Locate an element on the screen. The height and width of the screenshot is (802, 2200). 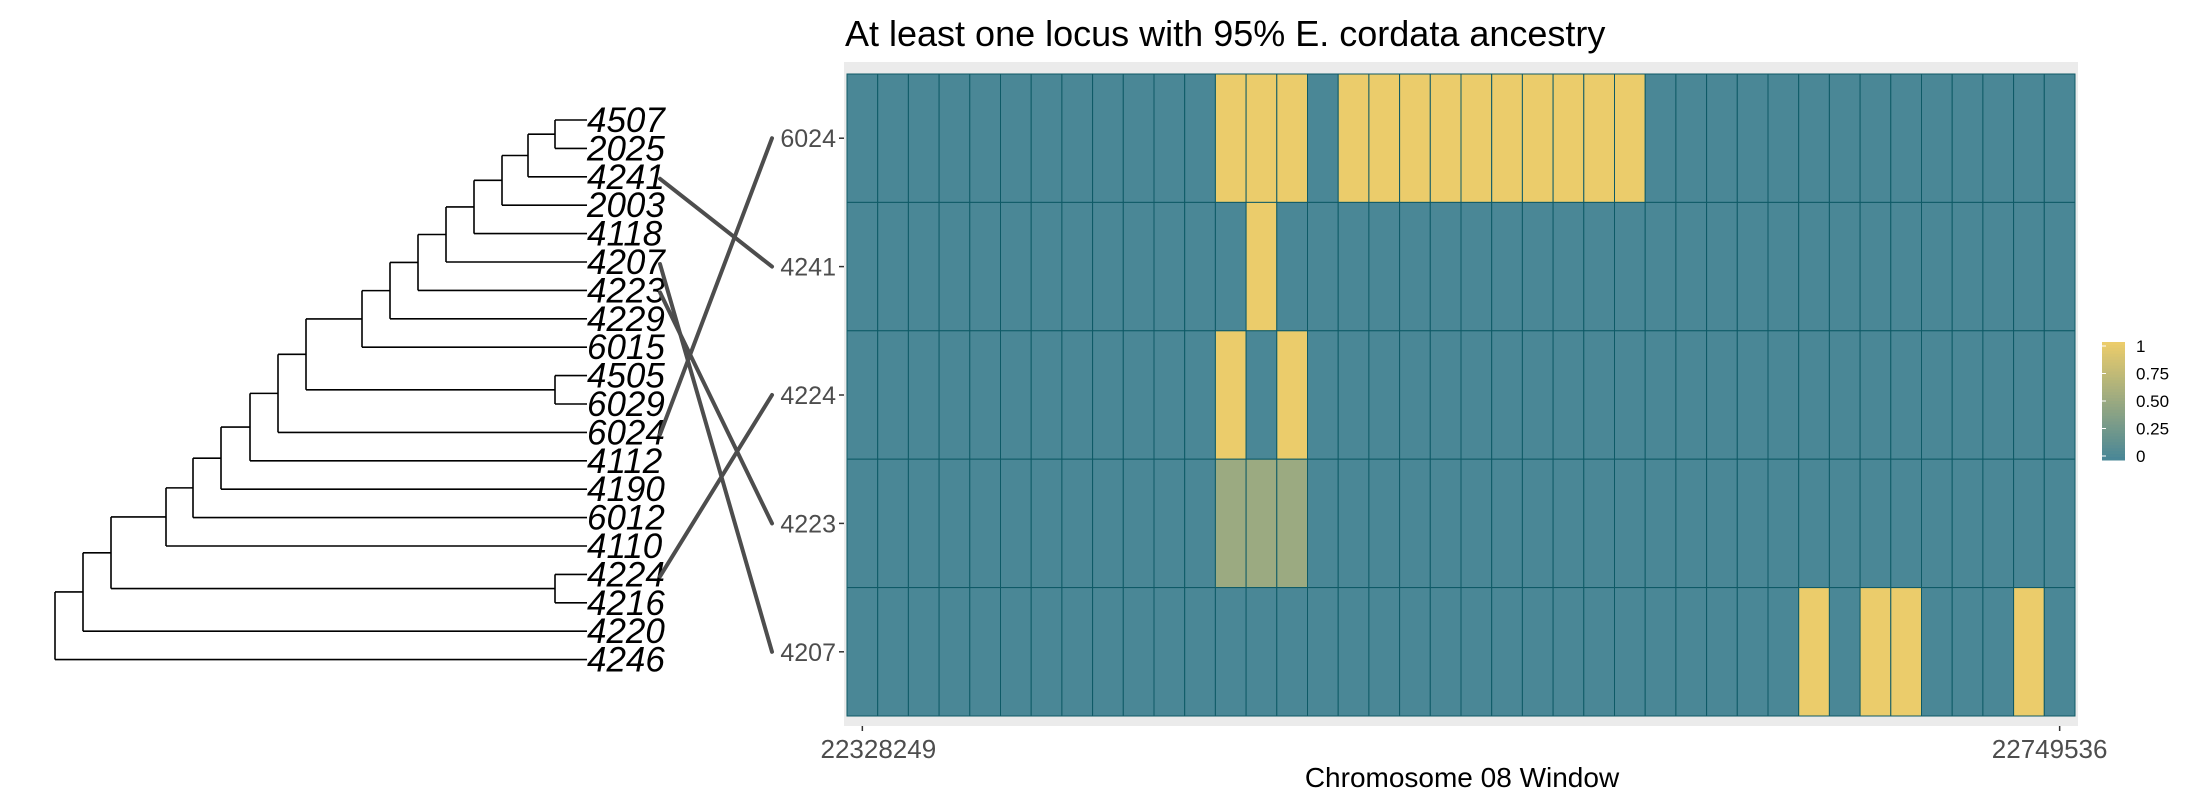
tree-leaf-label: 6012 is located at coordinates (626, 518).